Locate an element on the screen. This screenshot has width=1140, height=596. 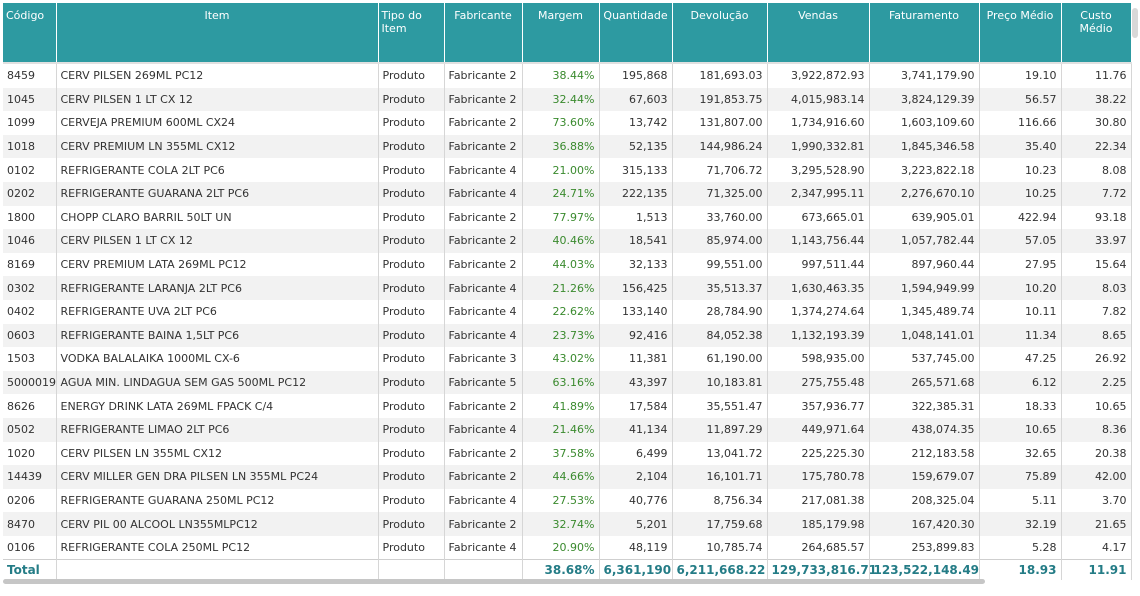
cell-vendas: 1,374,274.64 is located at coordinates (818, 311).